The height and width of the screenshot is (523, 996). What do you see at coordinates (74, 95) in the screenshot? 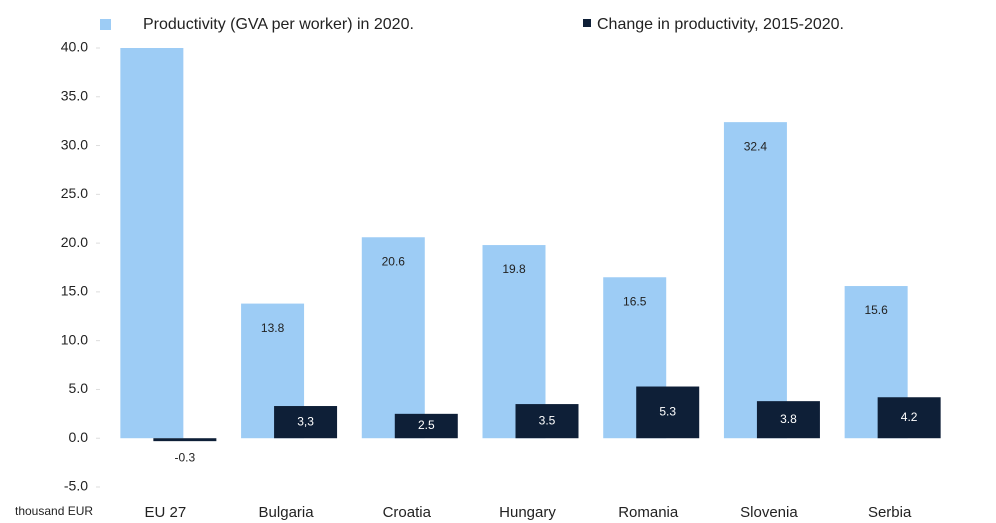
I see `y-tick-label: 35.0` at bounding box center [74, 95].